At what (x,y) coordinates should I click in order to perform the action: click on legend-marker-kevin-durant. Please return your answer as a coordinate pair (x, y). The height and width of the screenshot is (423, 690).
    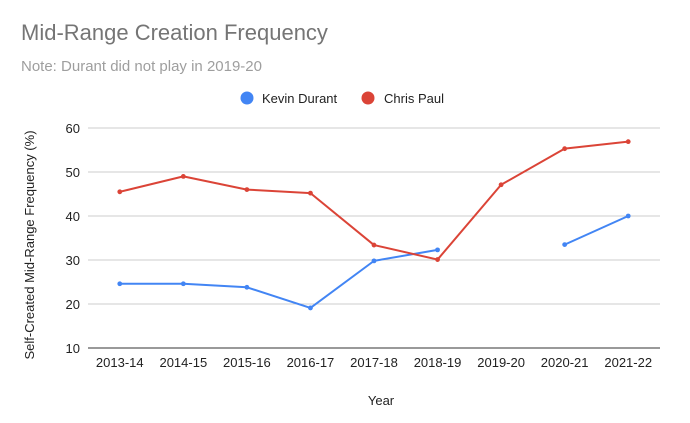
    Looking at the image, I should click on (247, 98).